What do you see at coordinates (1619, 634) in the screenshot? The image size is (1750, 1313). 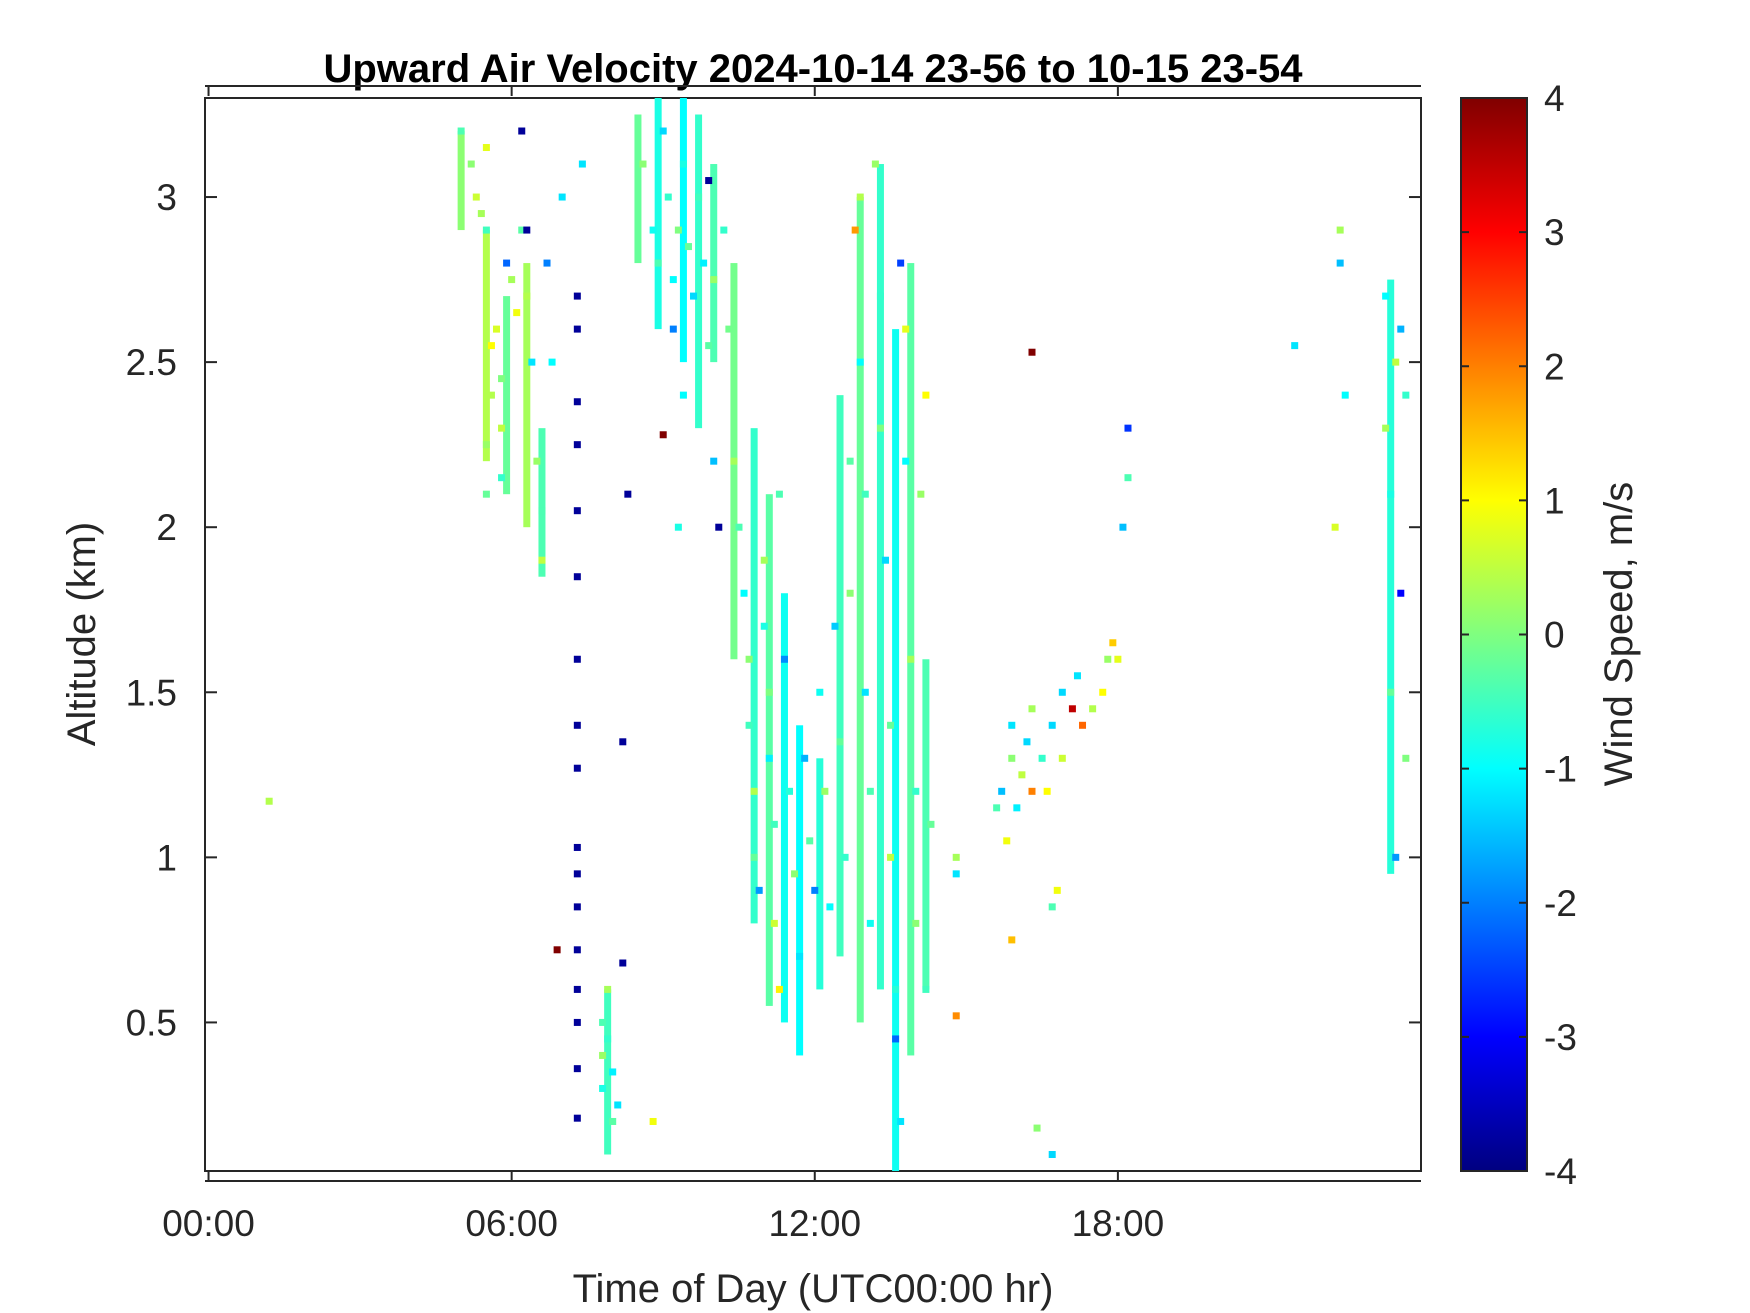 I see `colorbar-label: Wind Speed, m/s` at bounding box center [1619, 634].